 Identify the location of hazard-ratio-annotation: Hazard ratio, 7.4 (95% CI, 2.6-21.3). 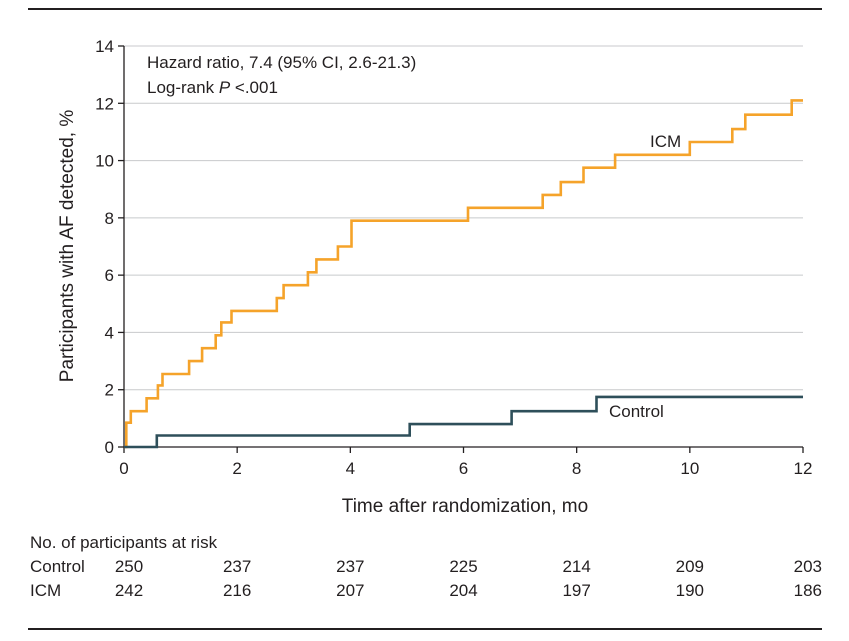
(281, 62).